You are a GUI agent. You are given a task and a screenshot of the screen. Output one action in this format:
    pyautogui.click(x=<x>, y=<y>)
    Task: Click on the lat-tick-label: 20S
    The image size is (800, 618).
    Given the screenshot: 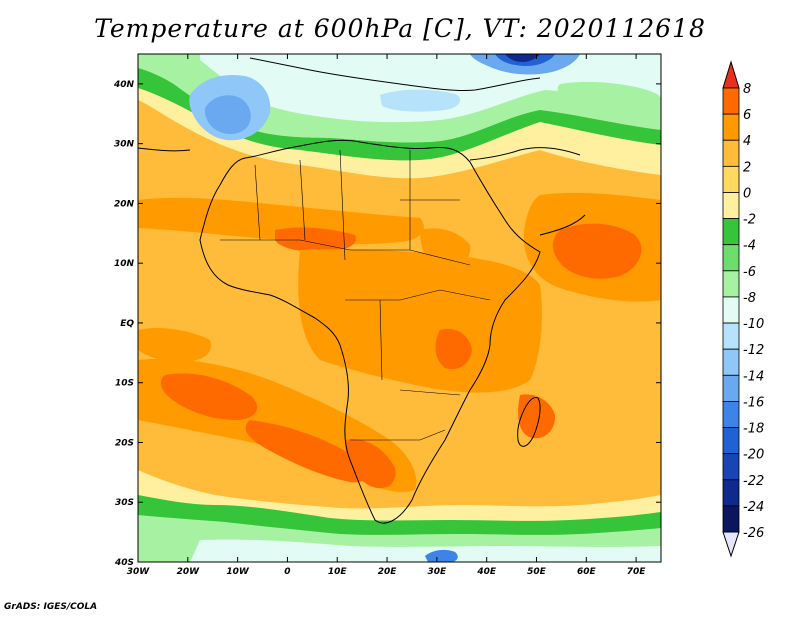 What is the action you would take?
    pyautogui.click(x=124, y=443)
    